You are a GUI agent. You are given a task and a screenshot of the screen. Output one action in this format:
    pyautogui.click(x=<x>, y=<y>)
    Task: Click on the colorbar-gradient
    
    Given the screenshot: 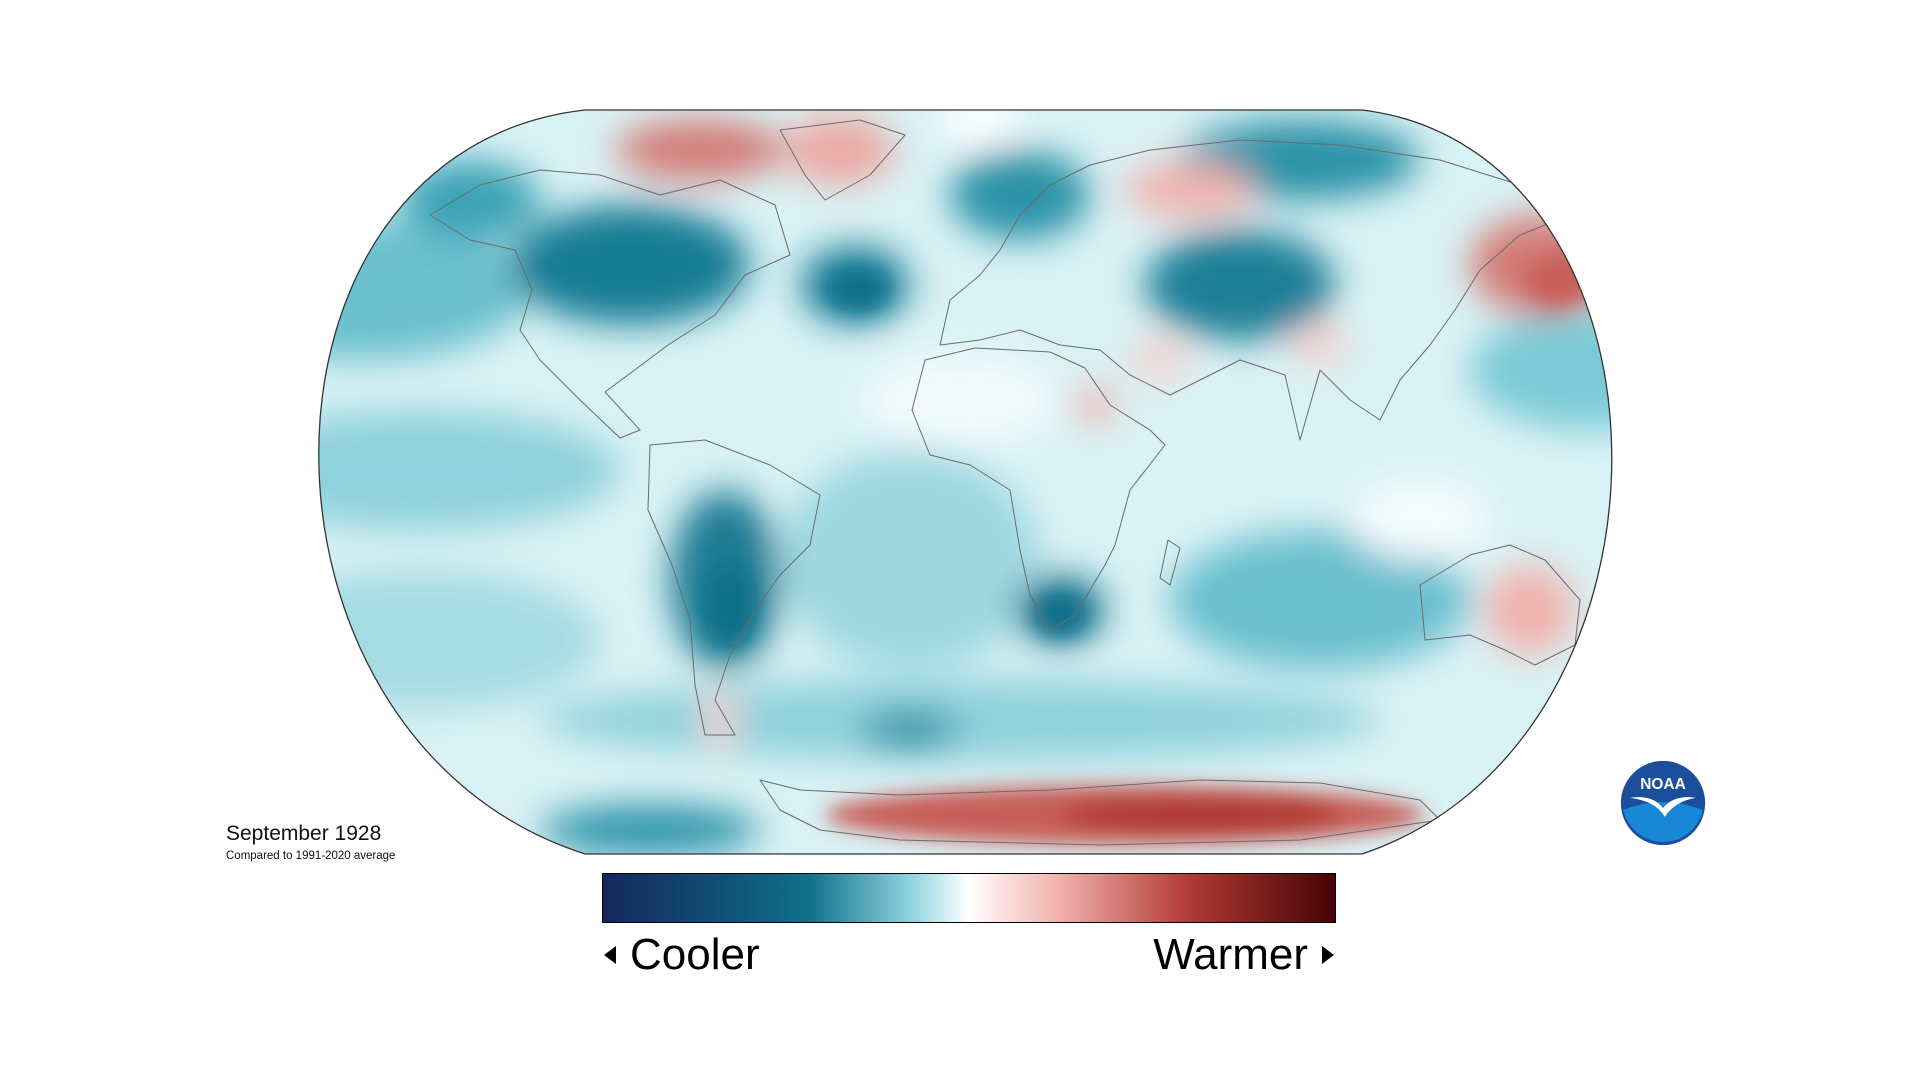 What is the action you would take?
    pyautogui.click(x=969, y=898)
    